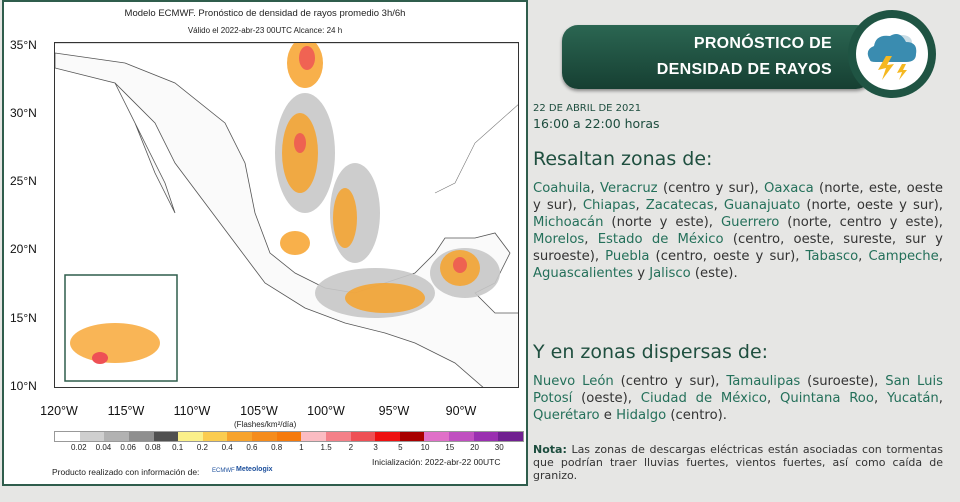 The width and height of the screenshot is (960, 502). What do you see at coordinates (499, 447) in the screenshot?
I see `colorbar-label: 30` at bounding box center [499, 447].